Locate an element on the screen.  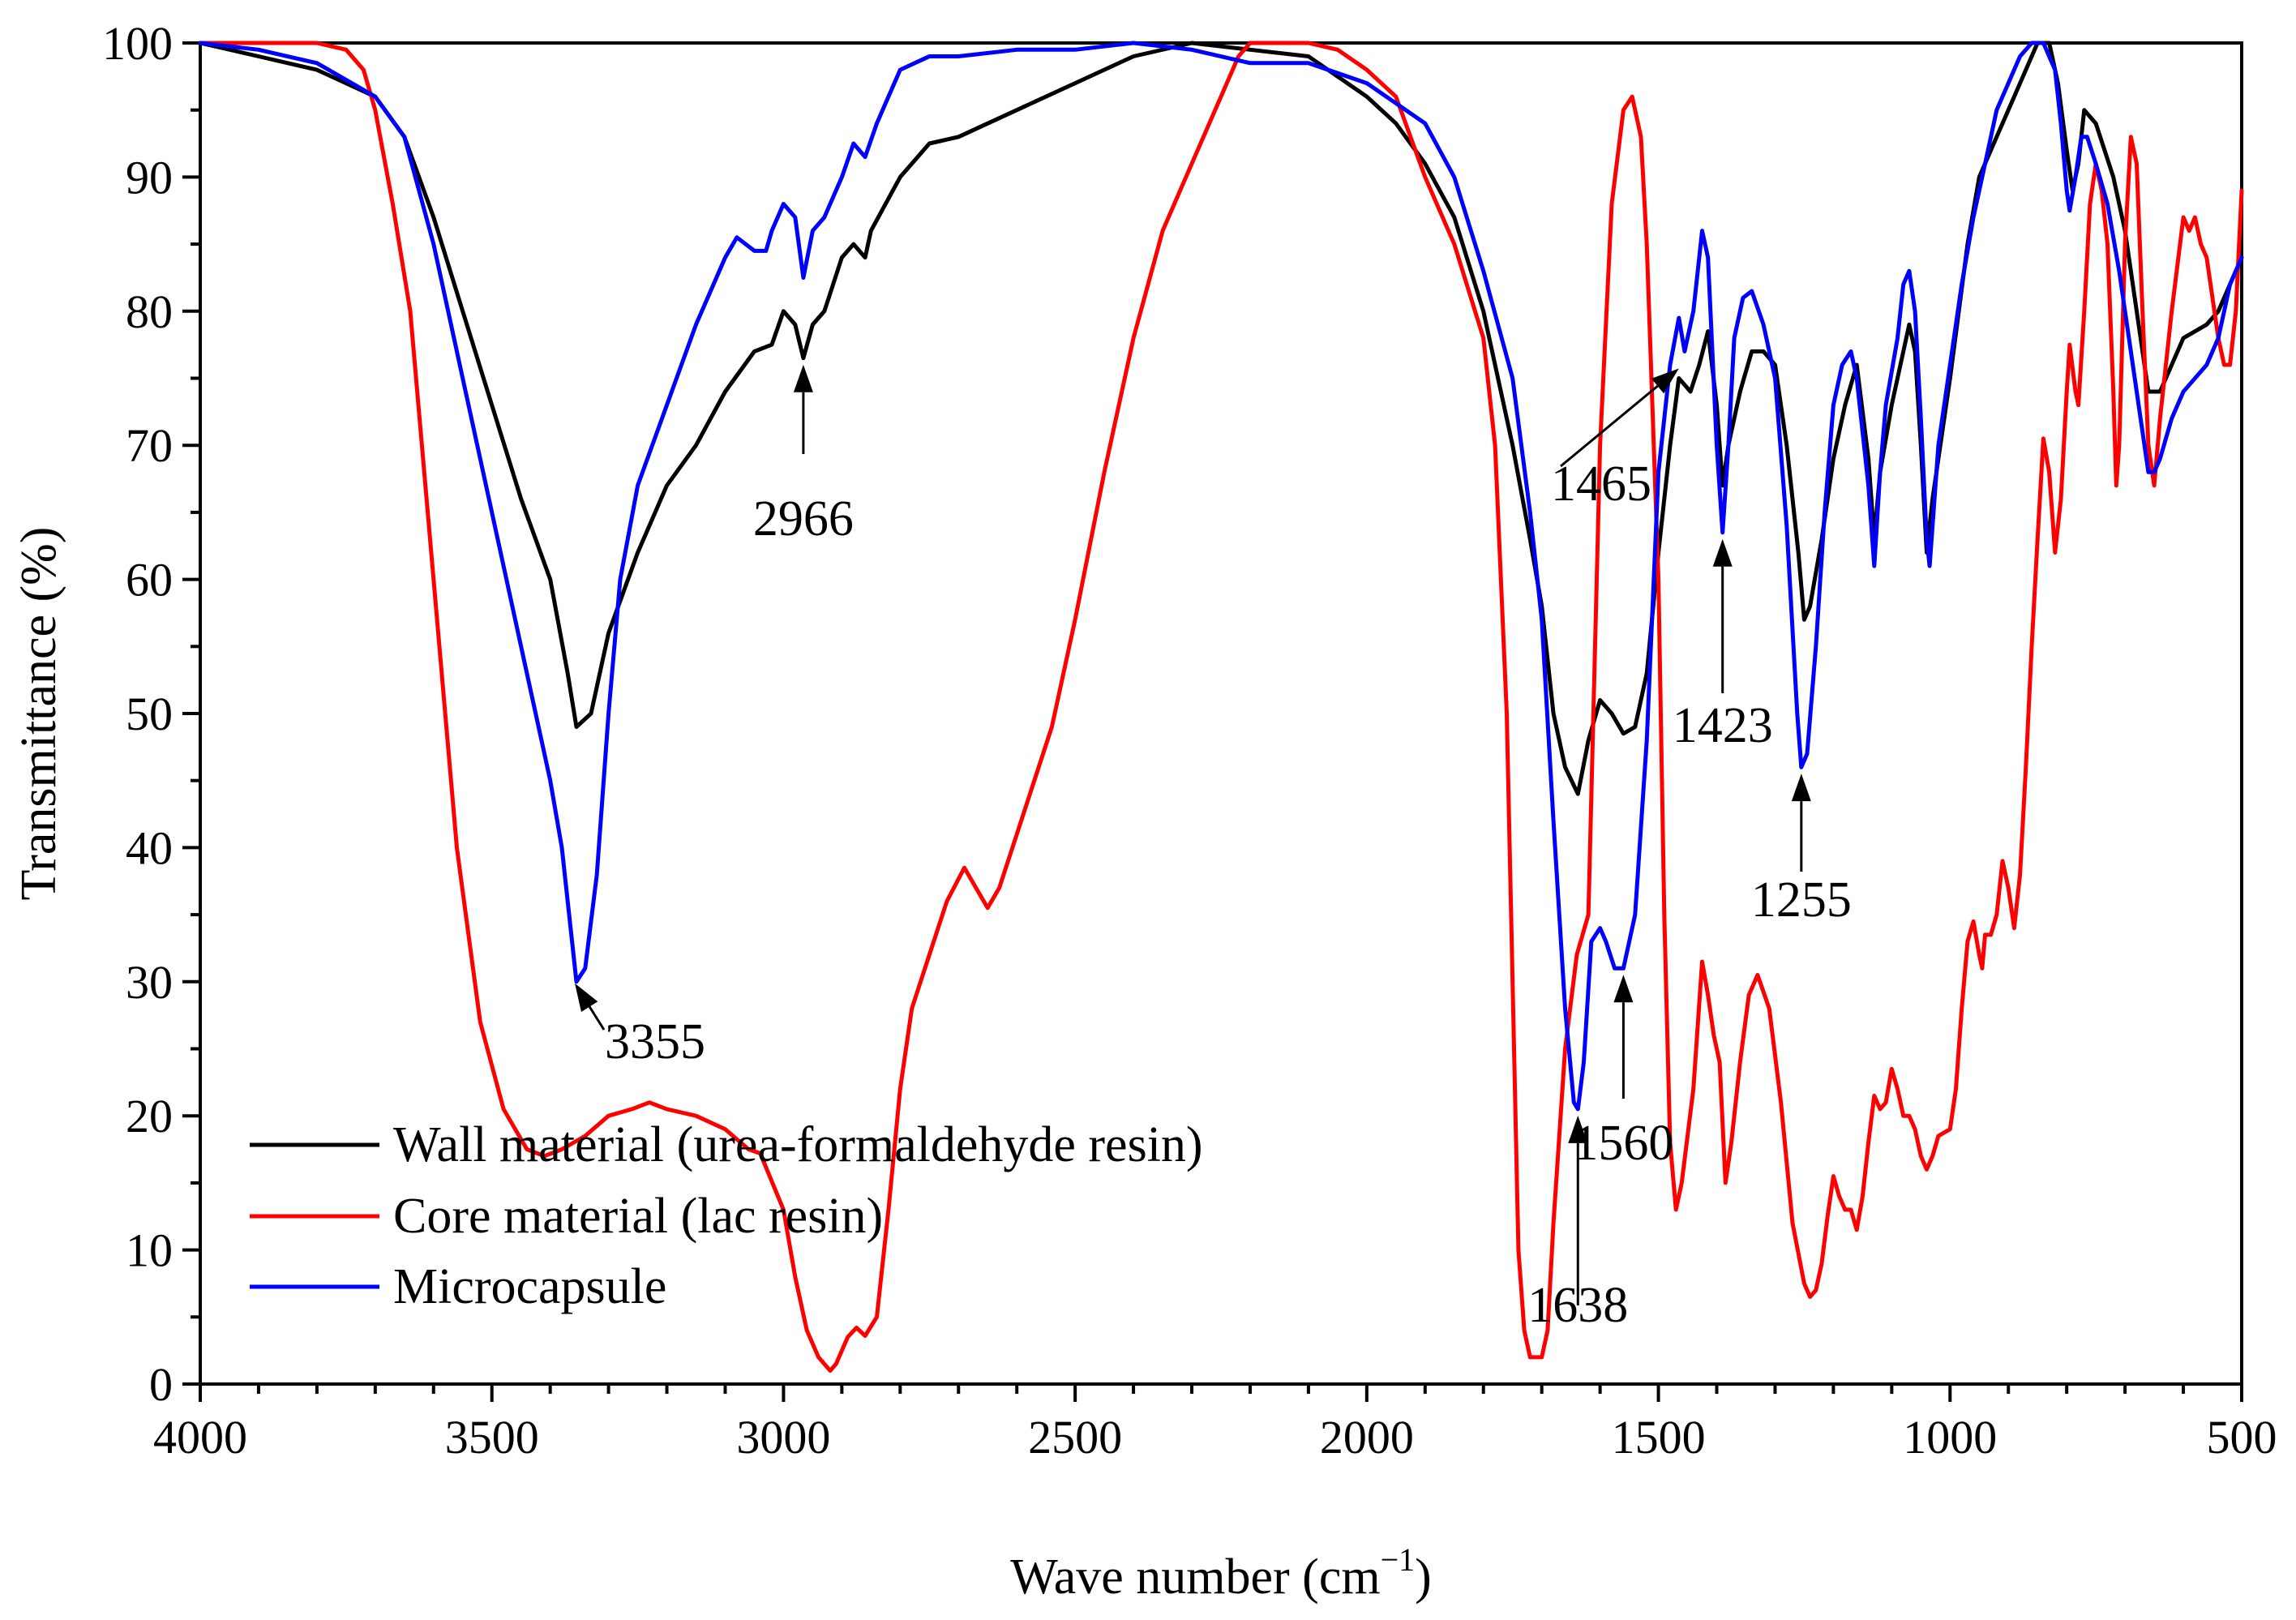
y-tick-label: 50 is located at coordinates (150, 714).